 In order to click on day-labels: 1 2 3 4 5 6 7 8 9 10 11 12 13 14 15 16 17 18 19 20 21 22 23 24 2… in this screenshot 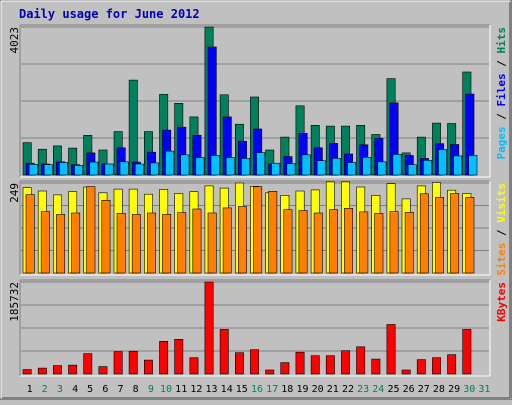, I will do `click(259, 389)`.